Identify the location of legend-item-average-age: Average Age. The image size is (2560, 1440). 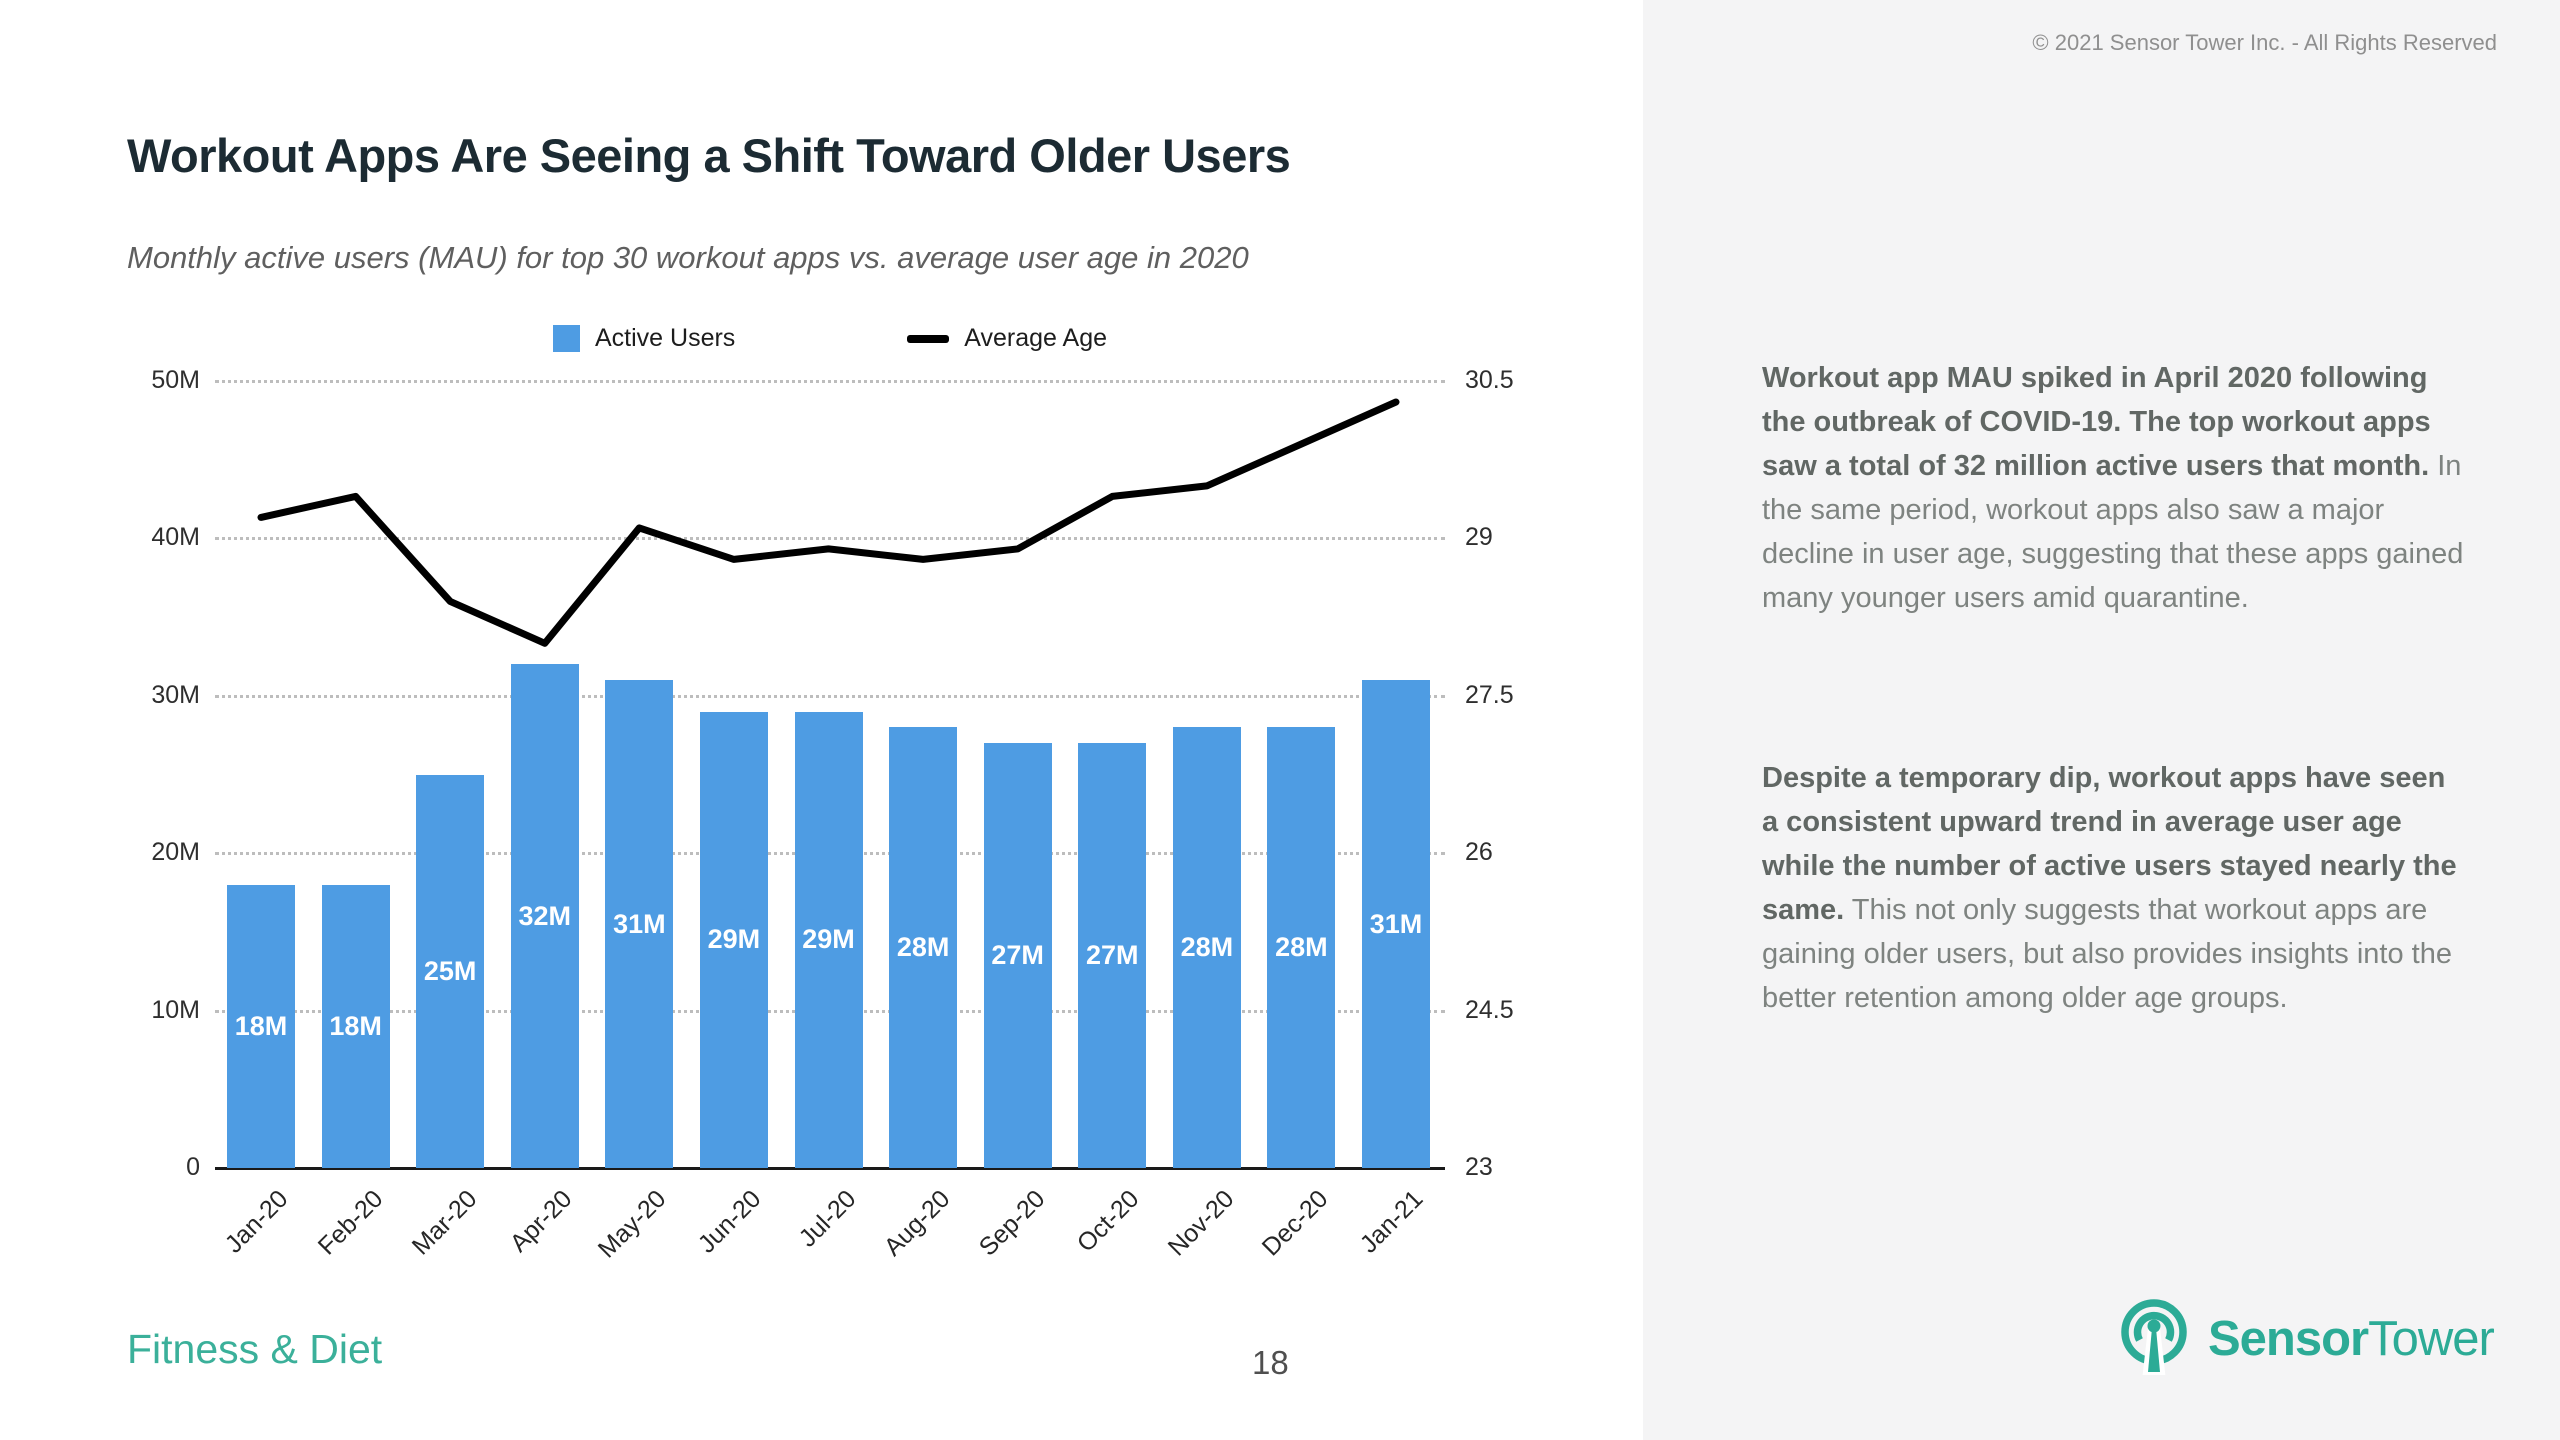
(1007, 338).